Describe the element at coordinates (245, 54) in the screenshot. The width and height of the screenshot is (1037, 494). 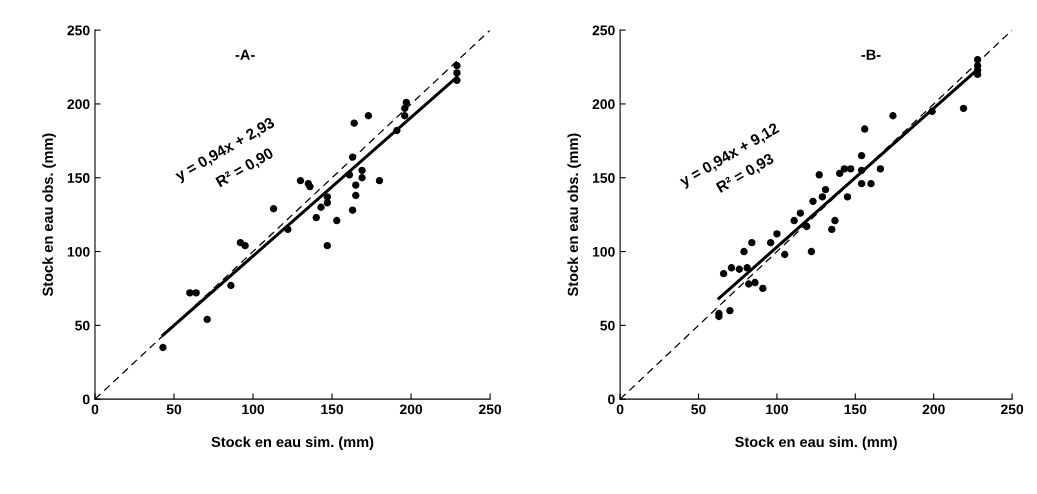
I see `text: -A-` at that location.